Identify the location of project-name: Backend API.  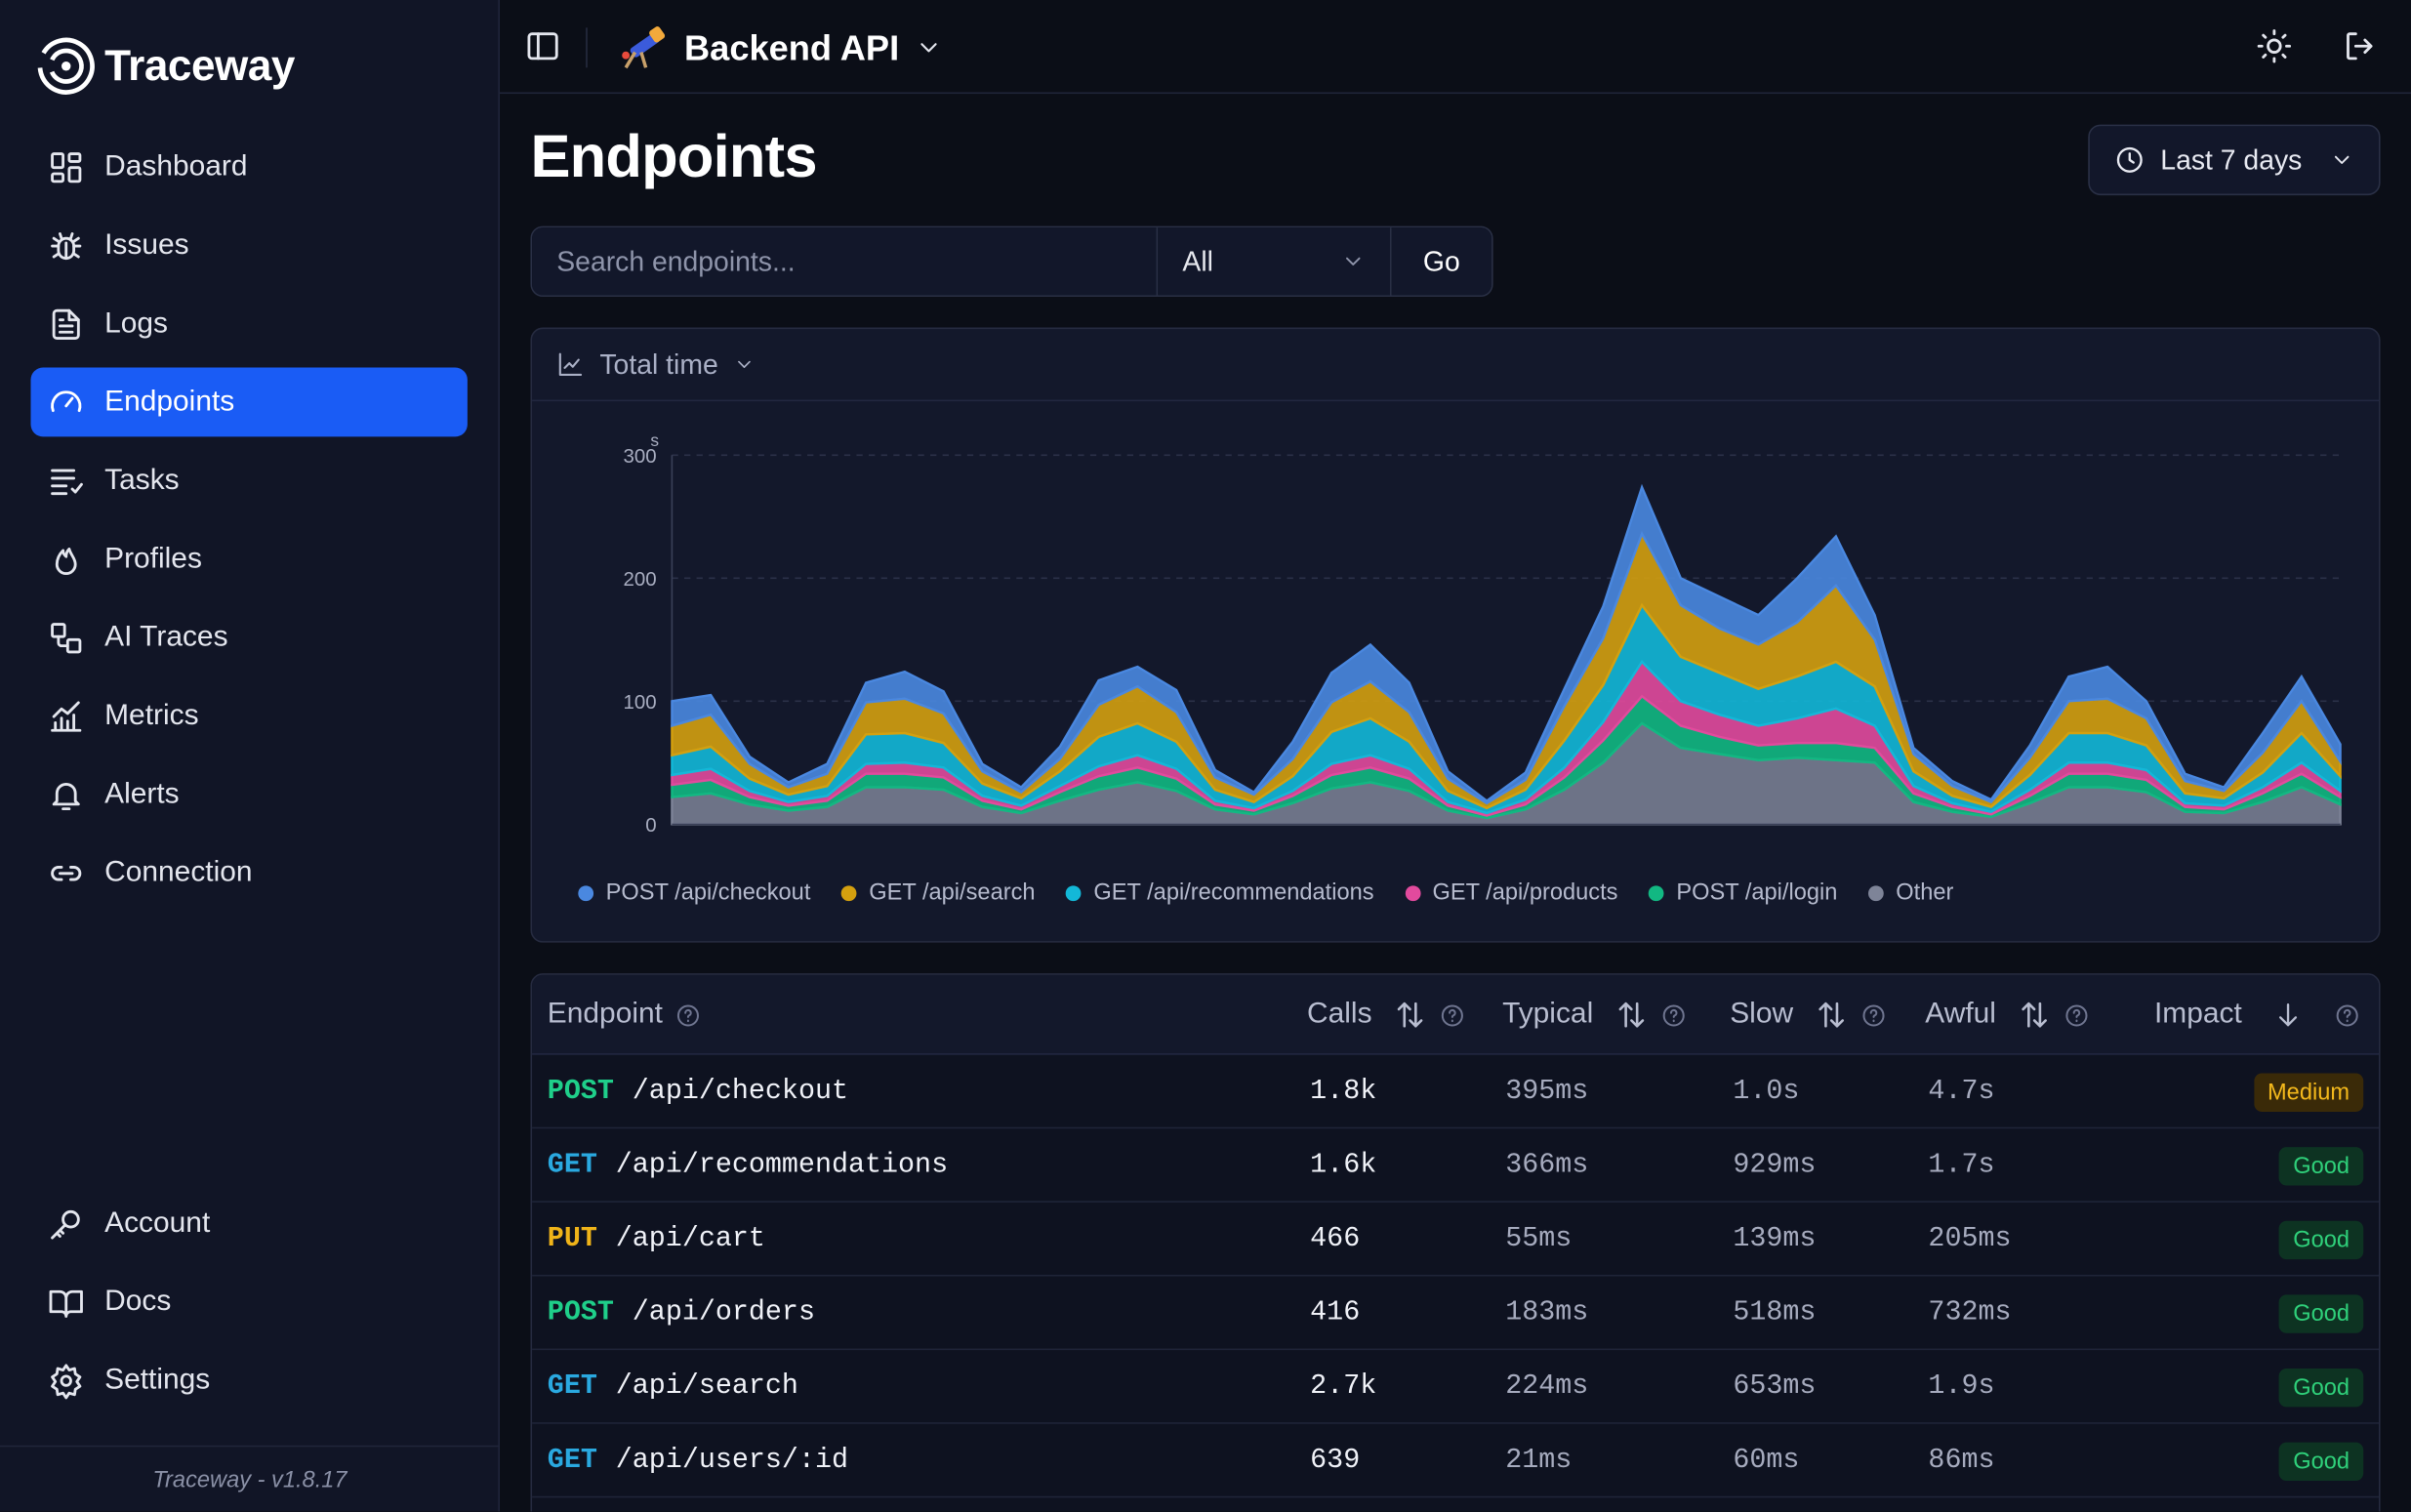
(792, 46).